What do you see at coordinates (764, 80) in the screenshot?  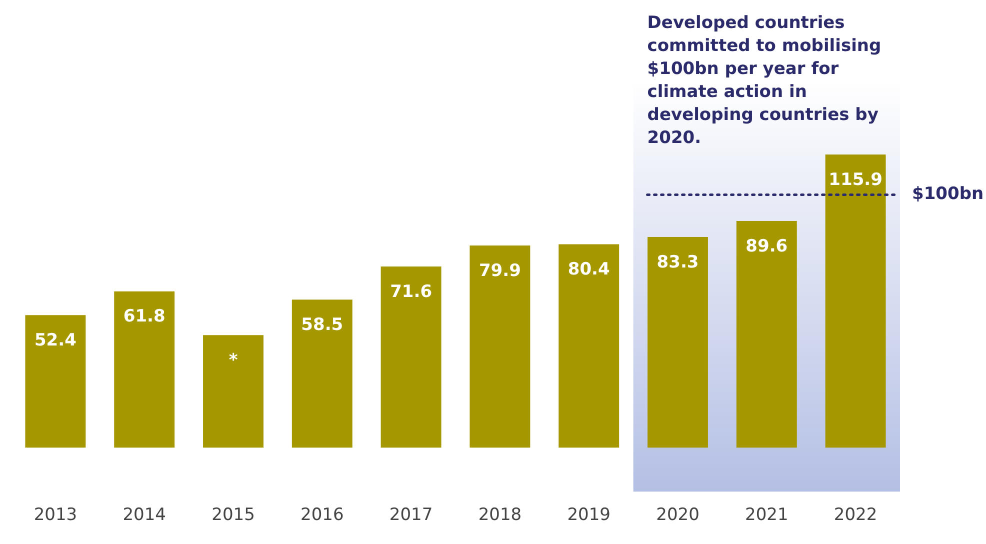 I see `annotation: Developed countries committed to mobilising $100bn per year for climate action in developing countries by 2020.` at bounding box center [764, 80].